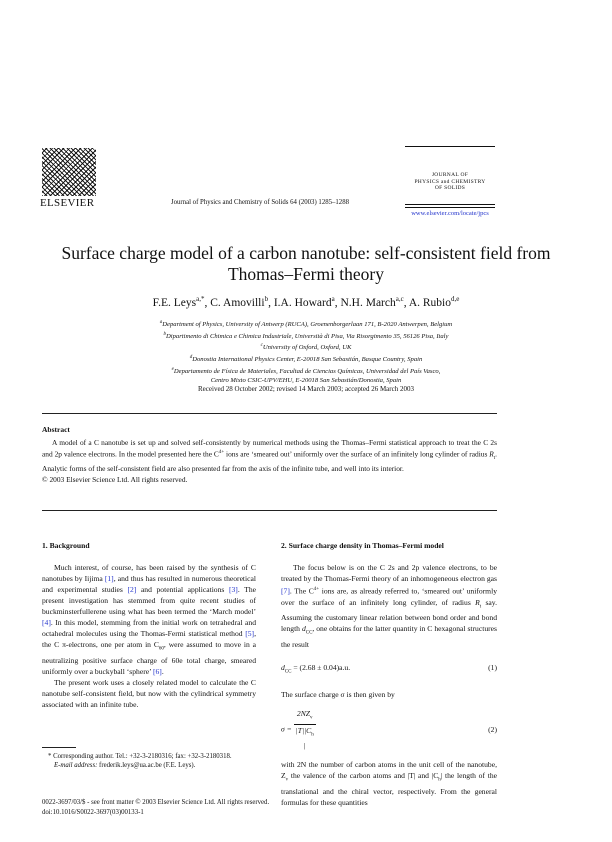 This screenshot has width=612, height=842. I want to click on section-heading: 1. Background, so click(66, 545).